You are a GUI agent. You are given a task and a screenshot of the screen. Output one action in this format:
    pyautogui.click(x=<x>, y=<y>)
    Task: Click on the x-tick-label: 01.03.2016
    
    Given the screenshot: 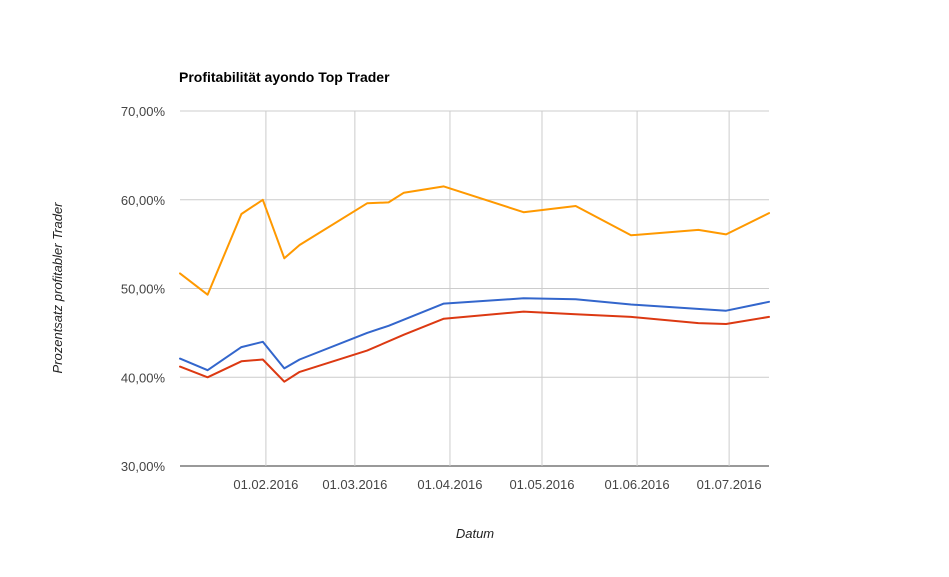 What is the action you would take?
    pyautogui.click(x=354, y=484)
    